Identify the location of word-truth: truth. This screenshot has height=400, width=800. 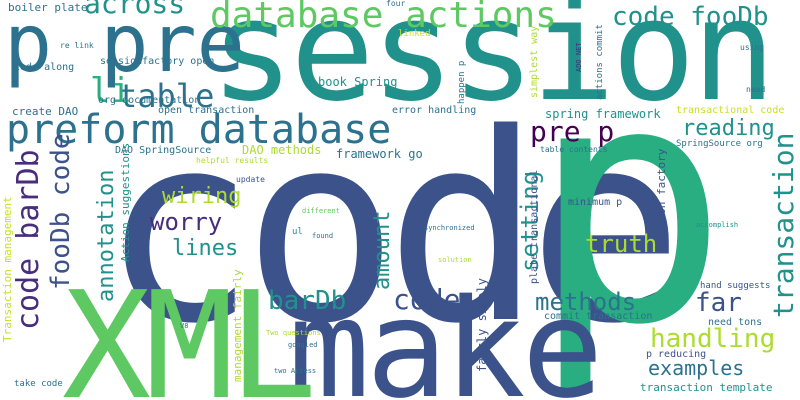
(621, 244).